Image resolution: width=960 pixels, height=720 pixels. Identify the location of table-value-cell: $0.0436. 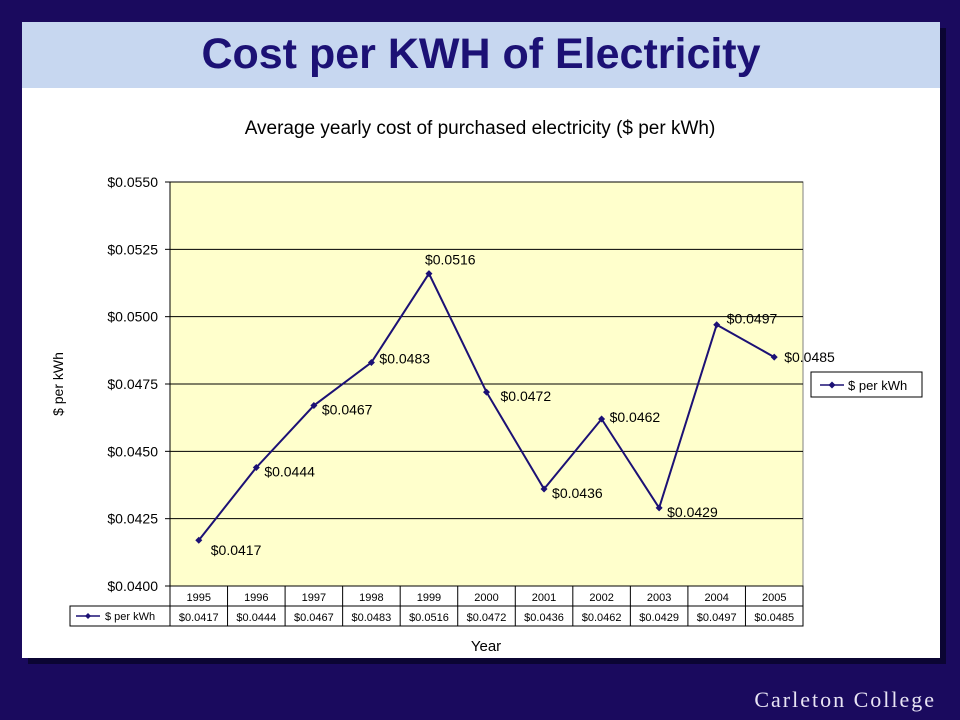
(544, 618).